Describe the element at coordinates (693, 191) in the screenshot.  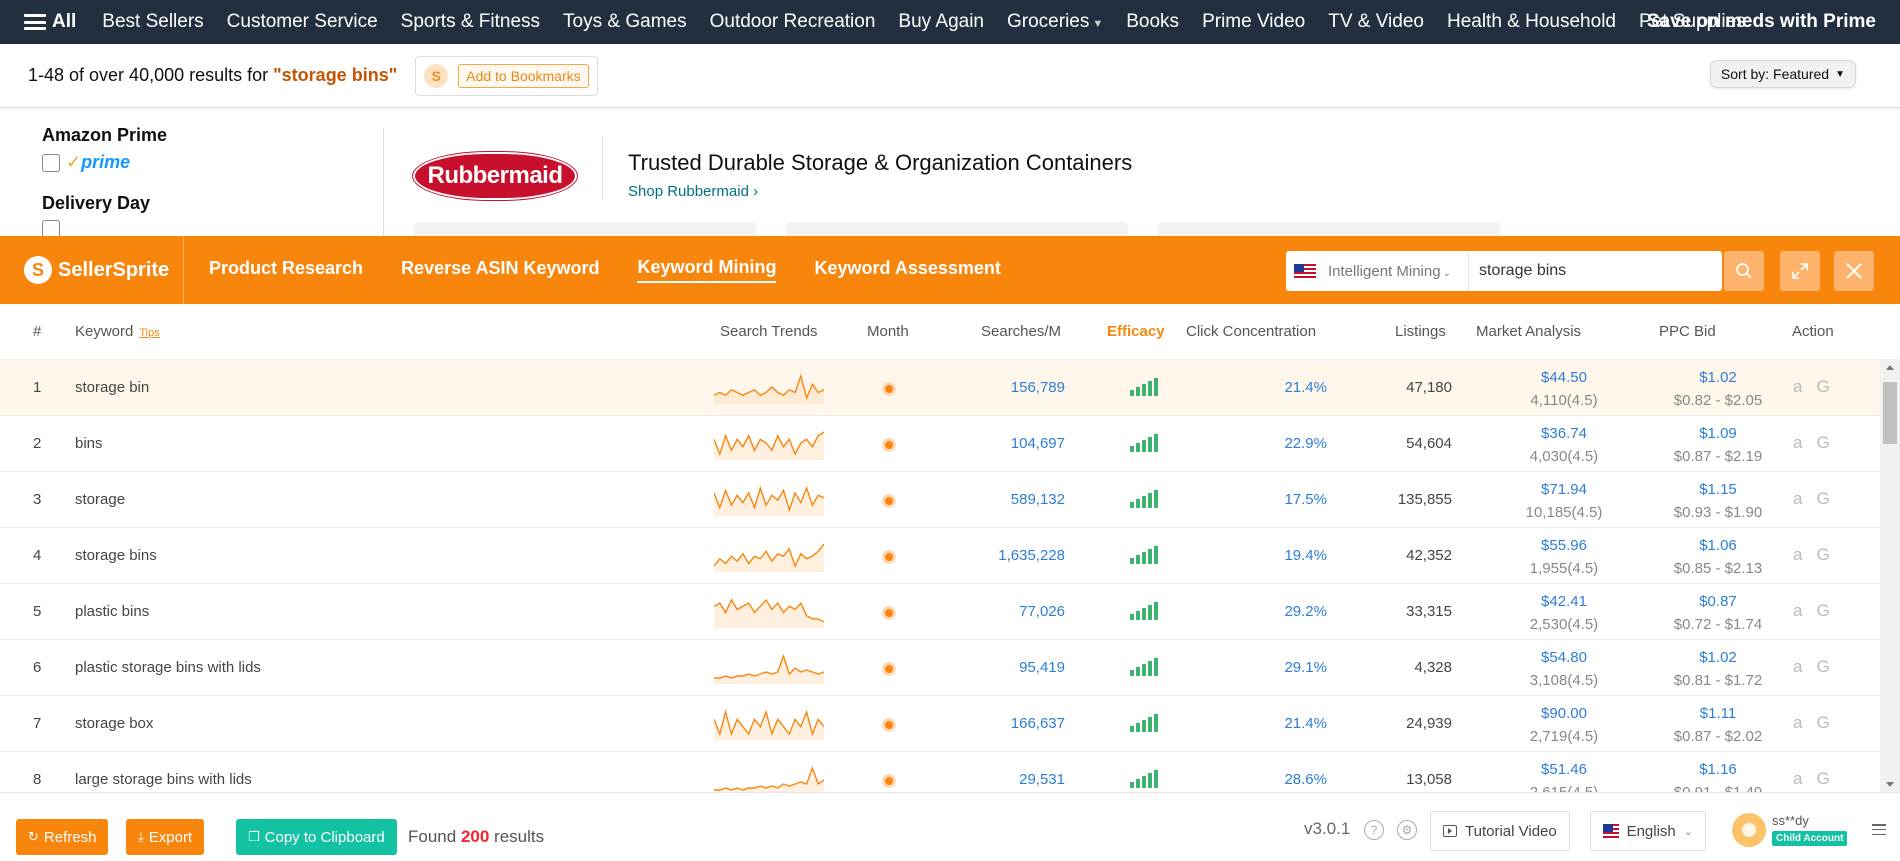
I see `shop-rubbermaid-link: Shop Rubbermaid ›` at that location.